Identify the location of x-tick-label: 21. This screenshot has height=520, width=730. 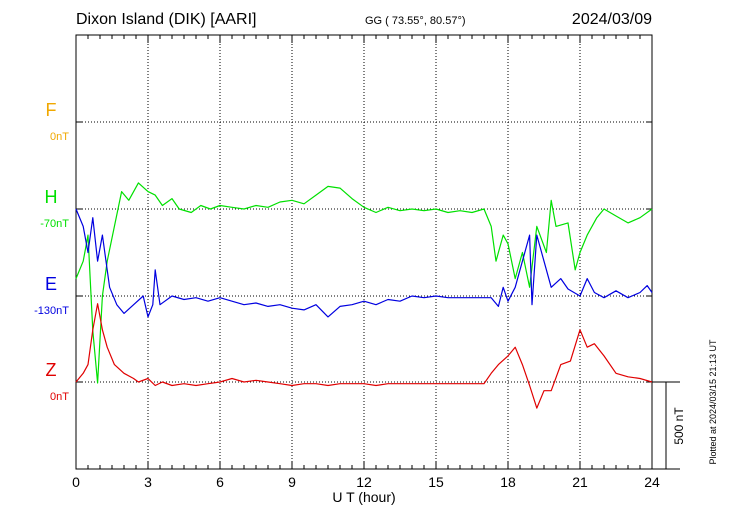
(580, 482).